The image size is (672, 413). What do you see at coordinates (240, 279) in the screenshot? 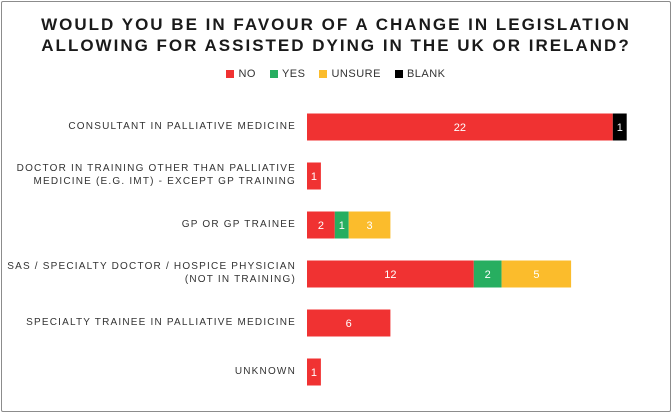
I see `category-label-3-line-1: (NOT IN TRAINING)` at bounding box center [240, 279].